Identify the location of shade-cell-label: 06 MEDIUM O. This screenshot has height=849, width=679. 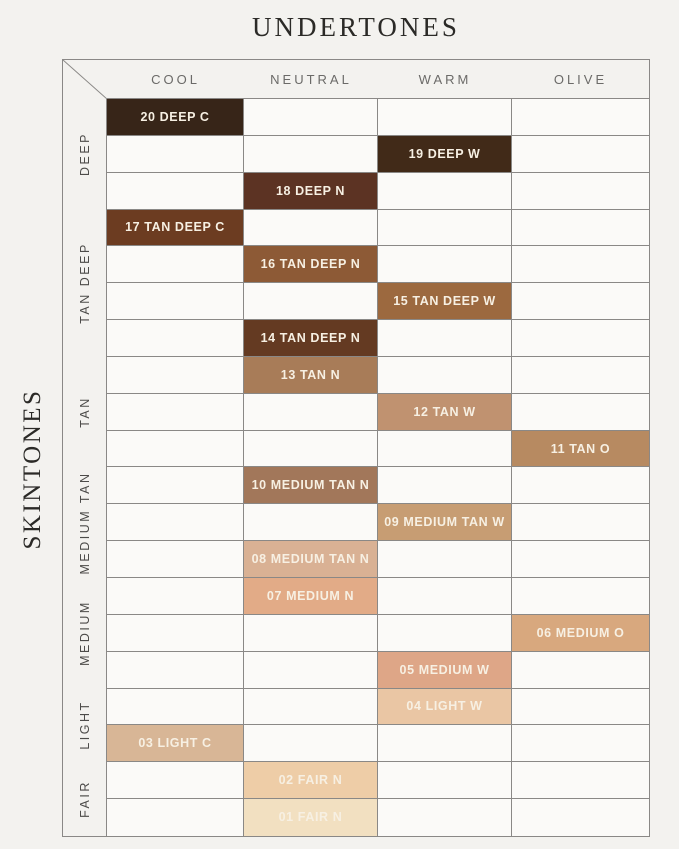
(580, 632).